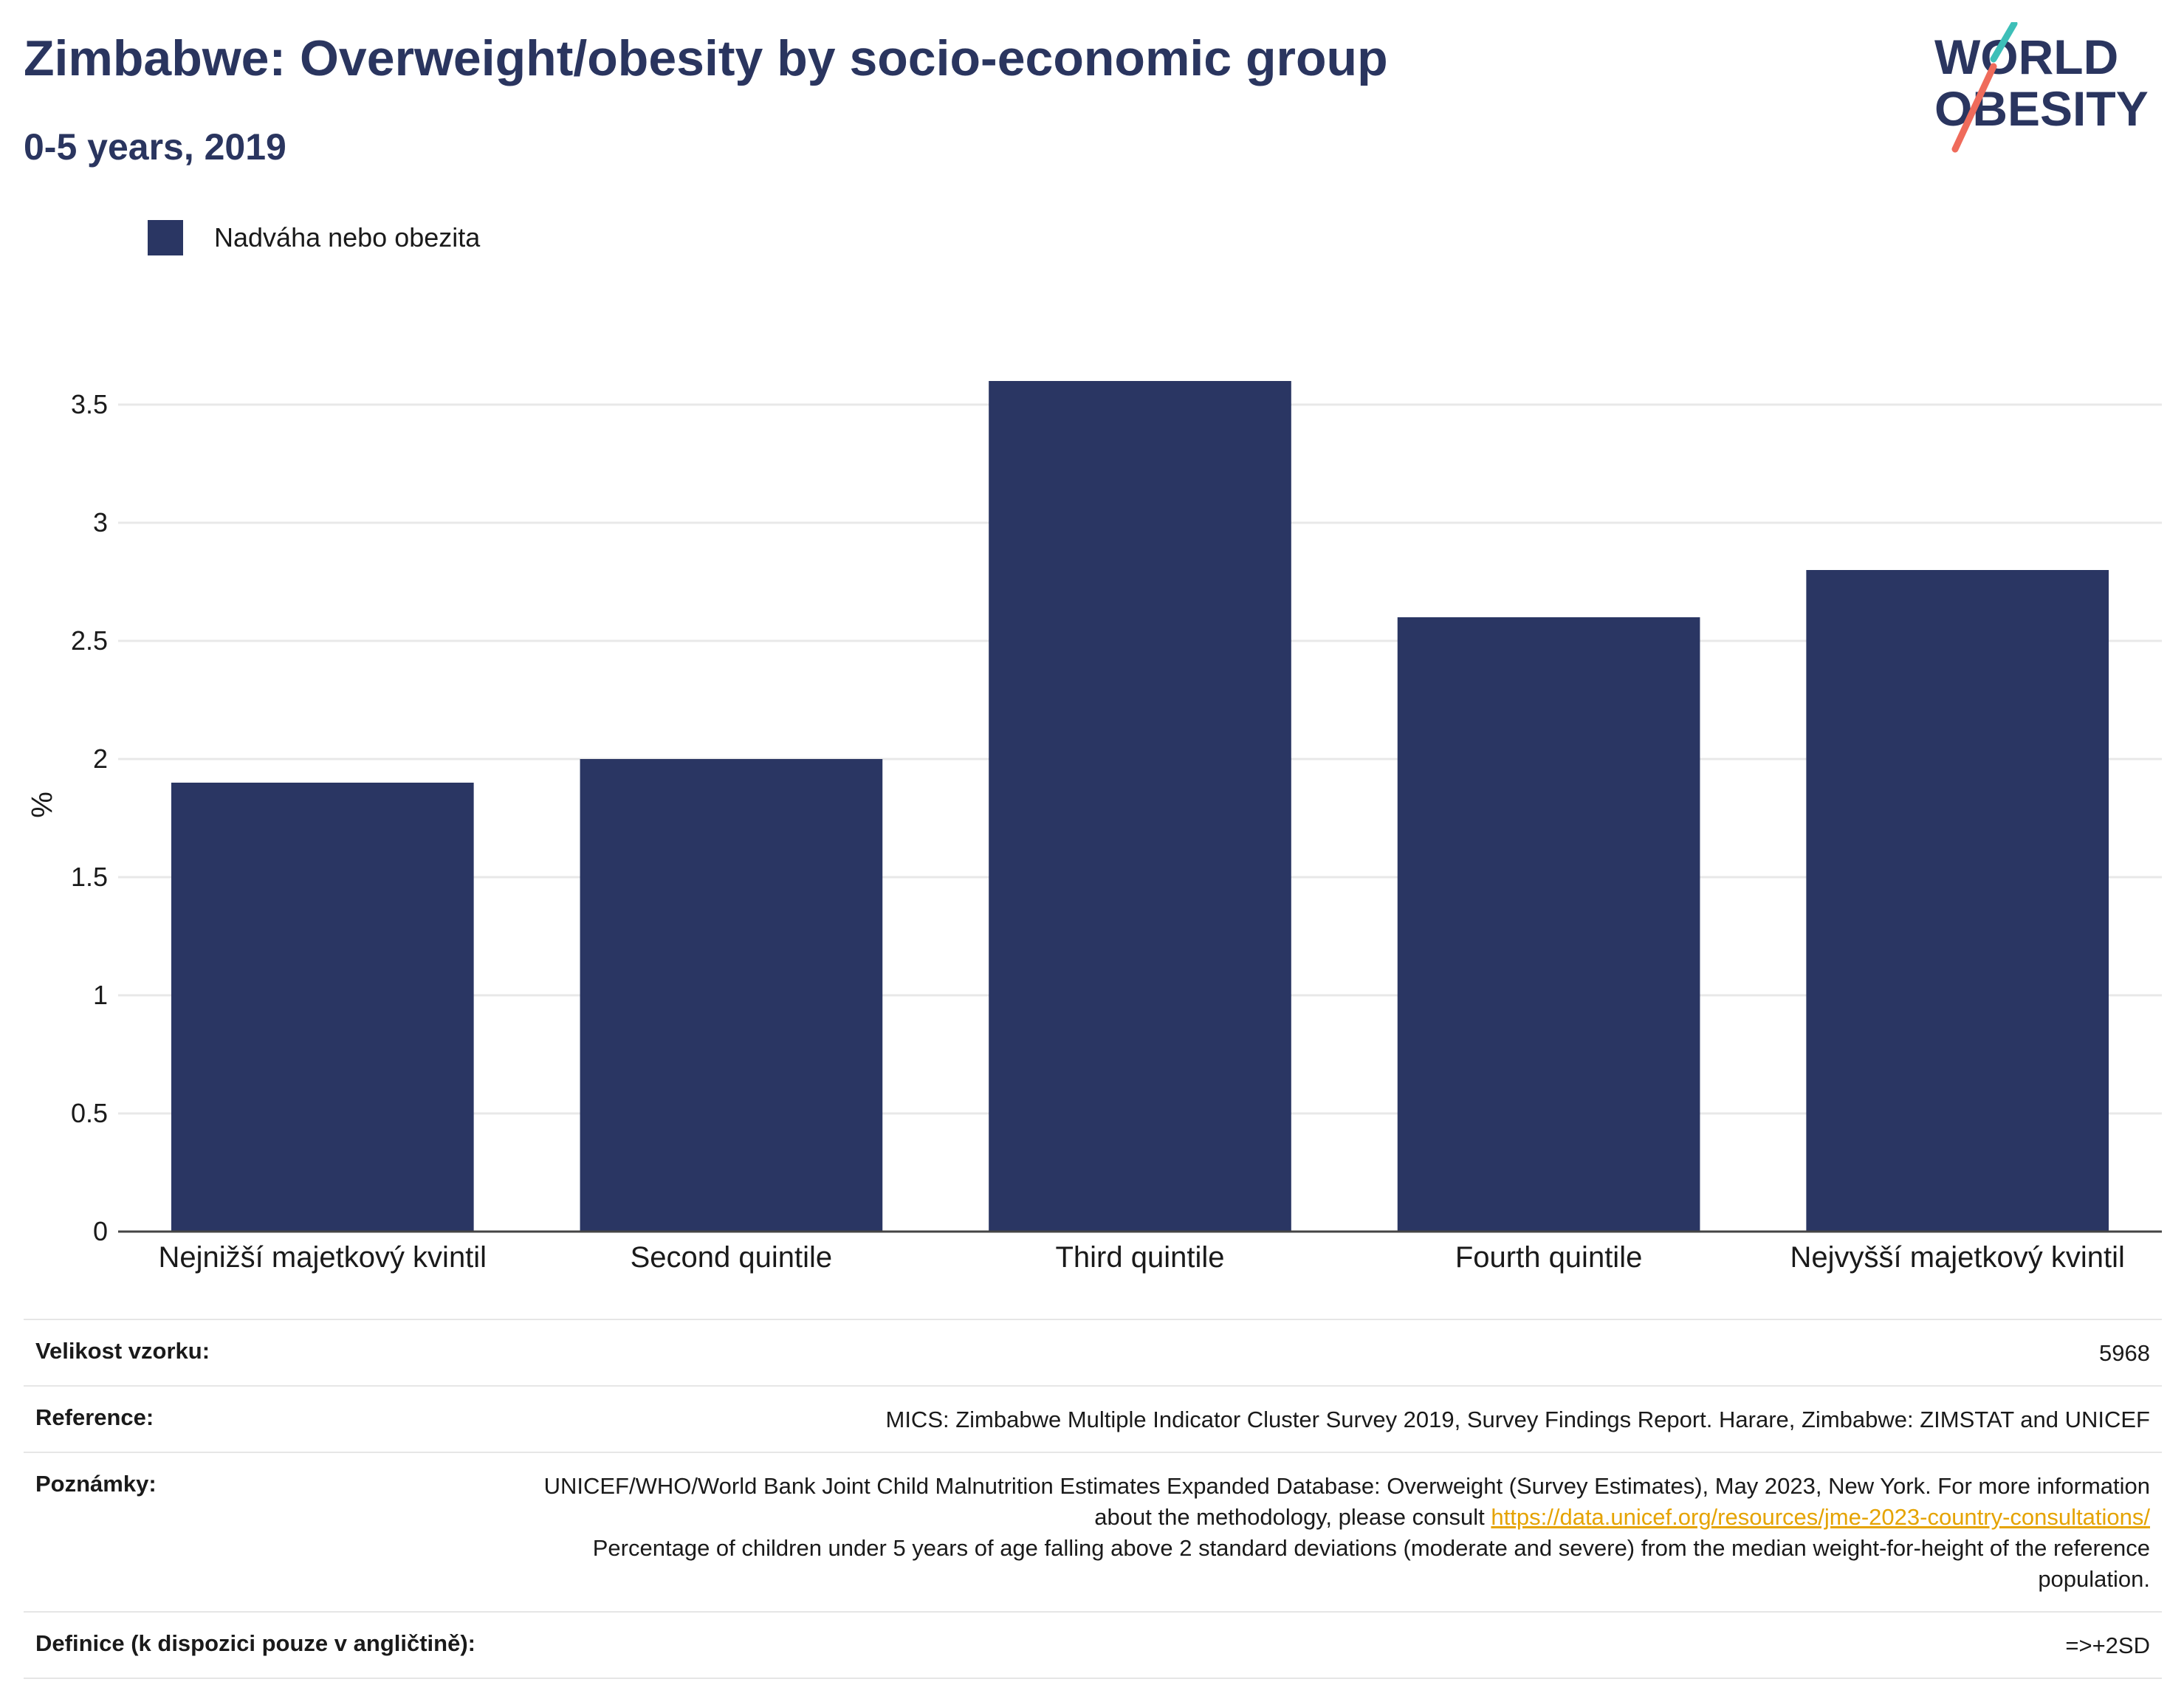  What do you see at coordinates (1140, 1257) in the screenshot?
I see `x-tick-label: Third quintile` at bounding box center [1140, 1257].